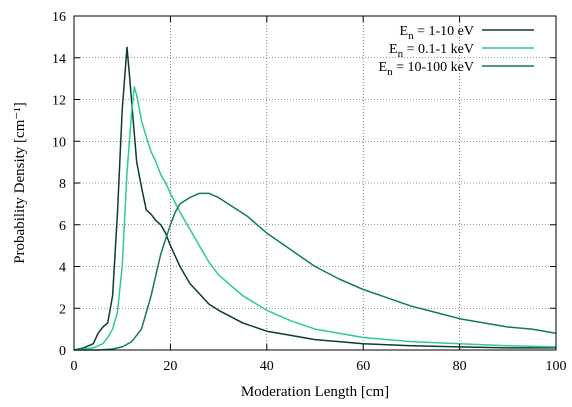 The image size is (572, 407). I want to click on legend-label-1: En = 0.1-1 keV, so click(431, 51).